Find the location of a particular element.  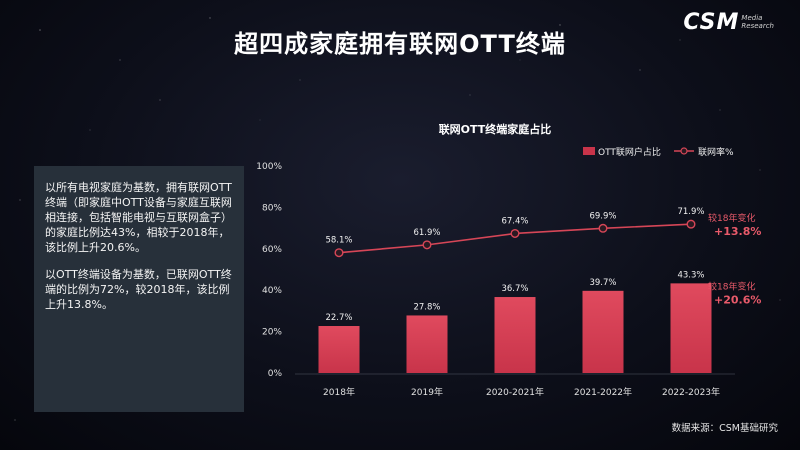

line-change-caption: 较18年变化 is located at coordinates (731, 218).